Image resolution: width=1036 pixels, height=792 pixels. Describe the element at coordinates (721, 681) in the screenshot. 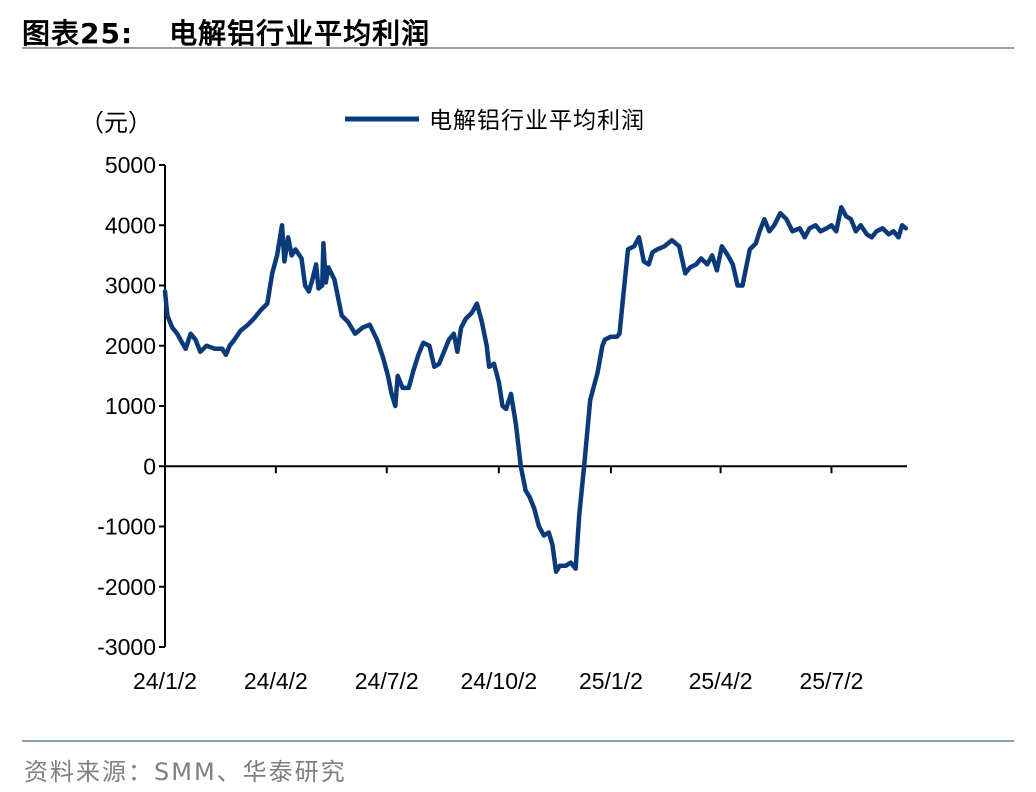

I see `x-tick-label: 25/4/2` at that location.